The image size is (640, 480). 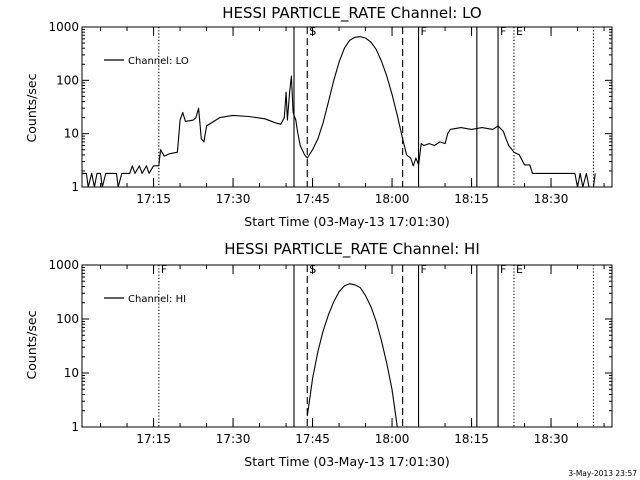 What do you see at coordinates (352, 355) in the screenshot?
I see `series-line` at bounding box center [352, 355].